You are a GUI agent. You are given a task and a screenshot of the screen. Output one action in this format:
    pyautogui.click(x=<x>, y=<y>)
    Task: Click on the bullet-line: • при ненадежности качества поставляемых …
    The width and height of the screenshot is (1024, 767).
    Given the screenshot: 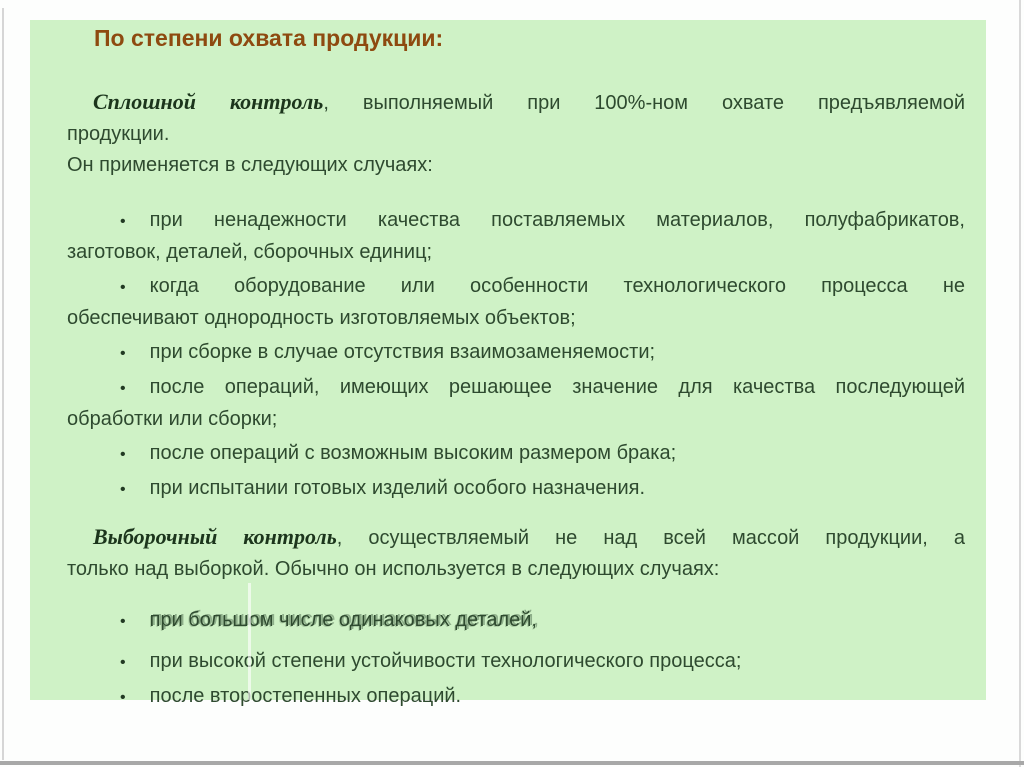 What is the action you would take?
    pyautogui.click(x=516, y=221)
    